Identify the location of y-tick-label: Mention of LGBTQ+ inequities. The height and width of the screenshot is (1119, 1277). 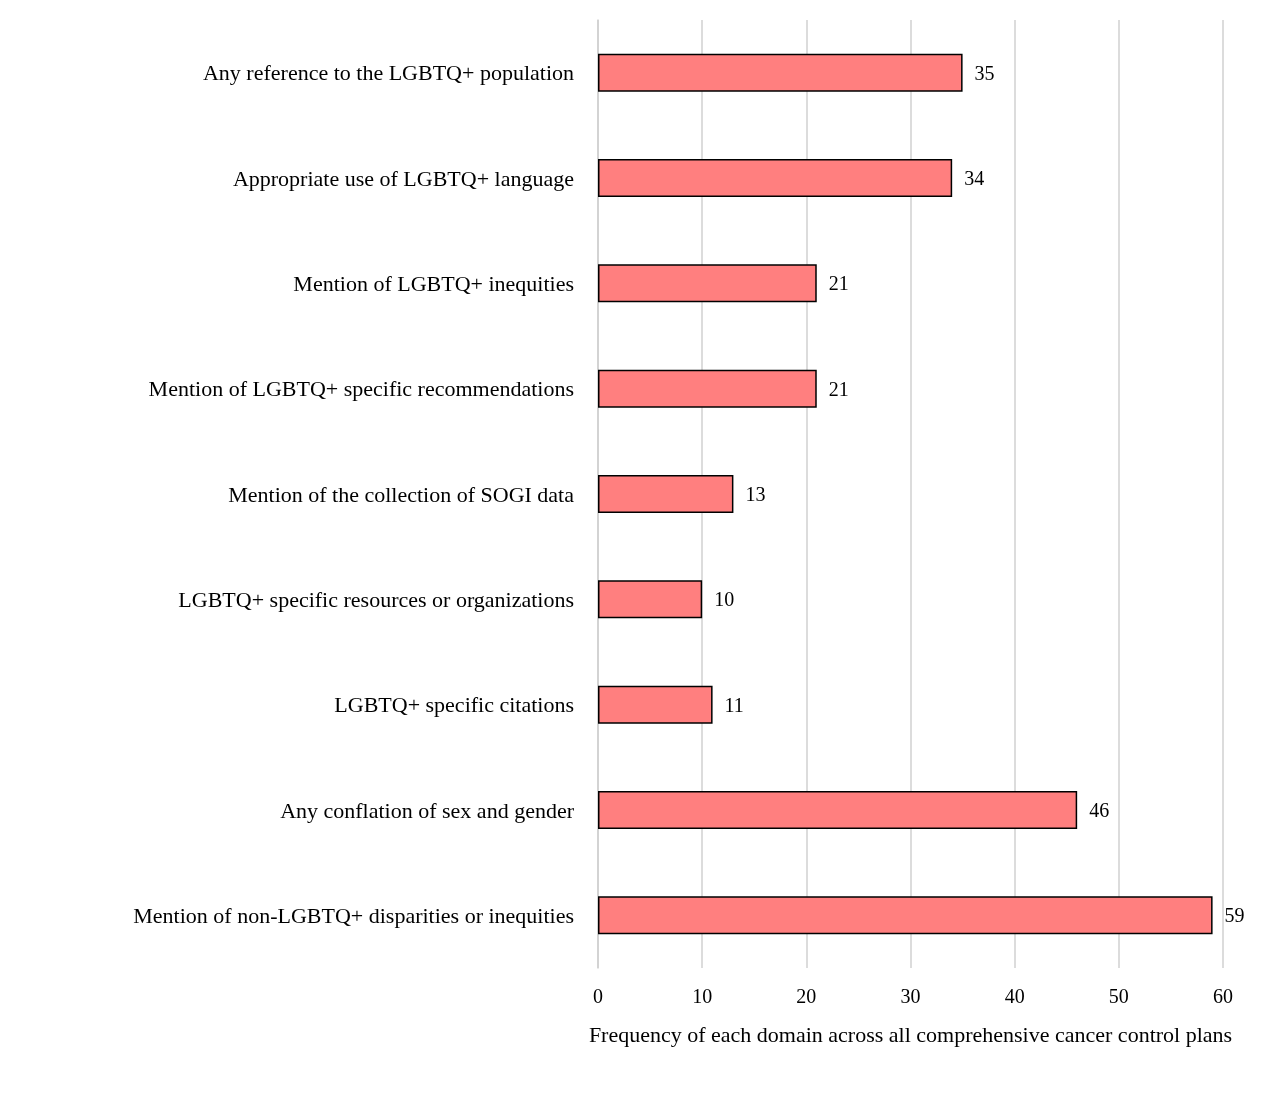
(433, 283).